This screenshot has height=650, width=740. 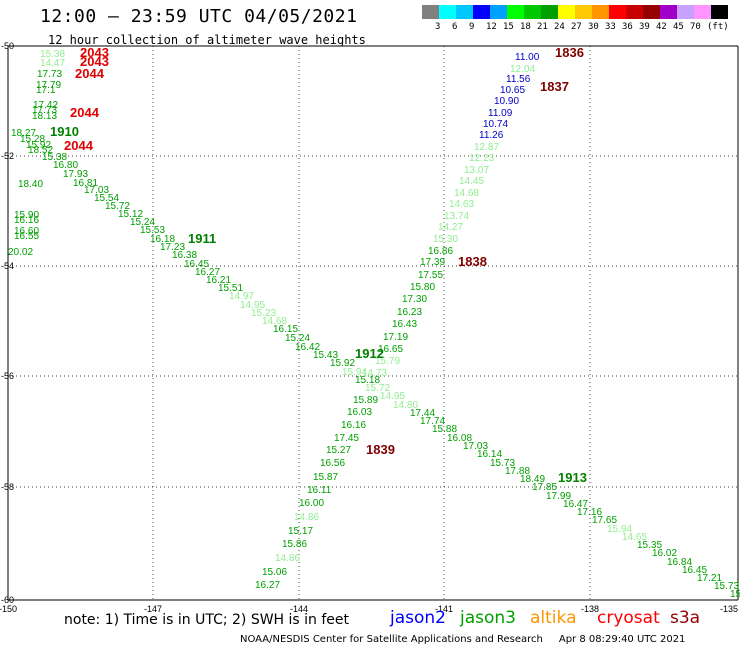 What do you see at coordinates (85, 183) in the screenshot?
I see `swh-value: 16.81` at bounding box center [85, 183].